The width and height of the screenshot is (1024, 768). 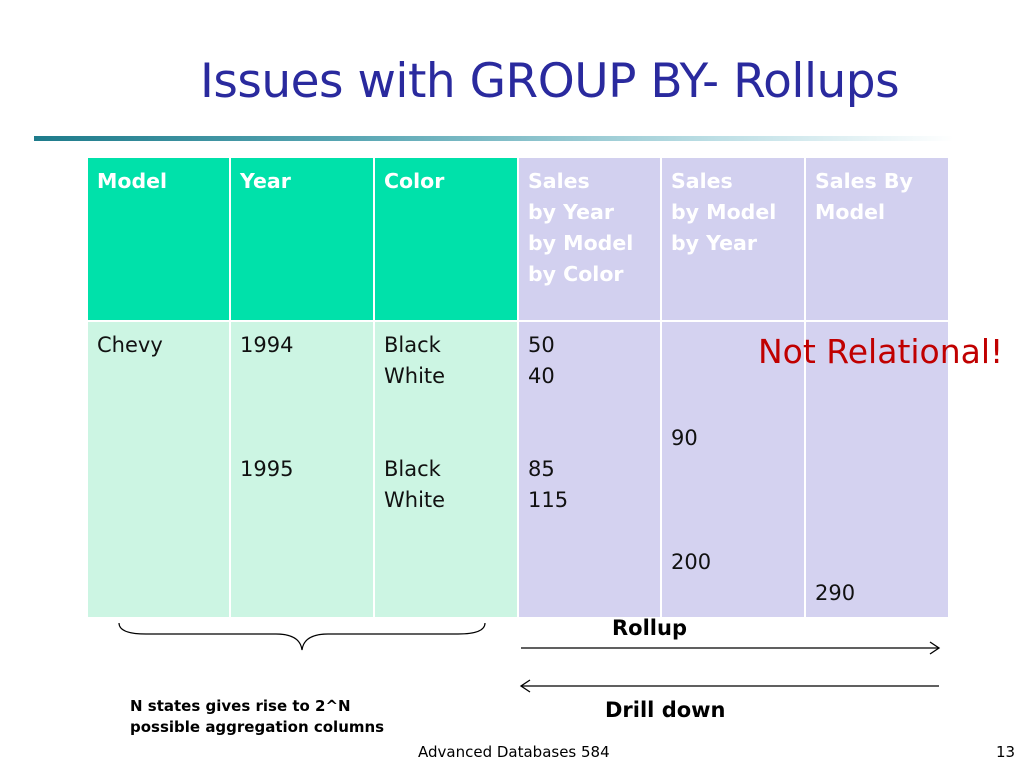 What do you see at coordinates (302, 239) in the screenshot?
I see `header-year: Year` at bounding box center [302, 239].